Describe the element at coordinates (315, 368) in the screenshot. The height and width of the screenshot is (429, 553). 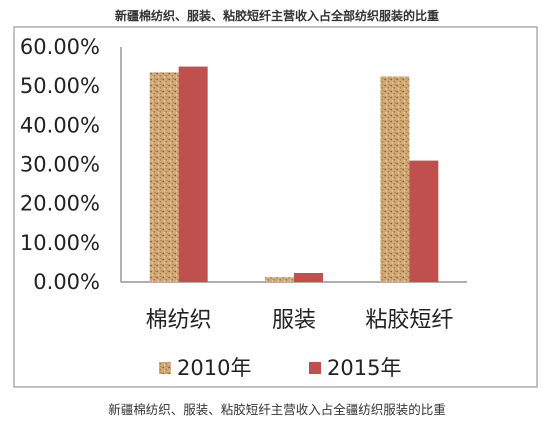
I see `legend-swatch-2015` at that location.